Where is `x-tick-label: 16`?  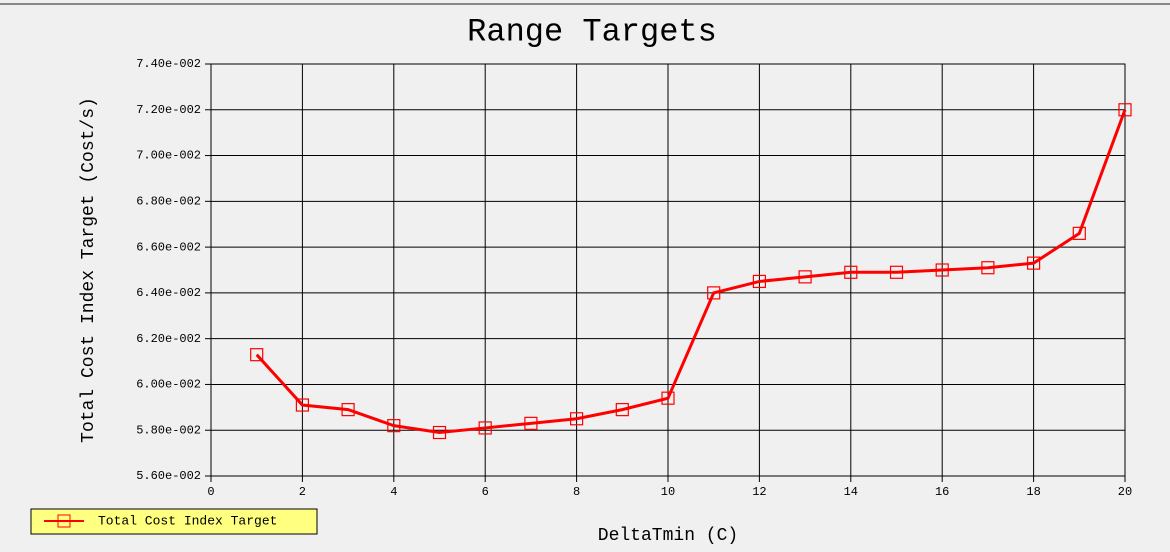
x-tick-label: 16 is located at coordinates (942, 492).